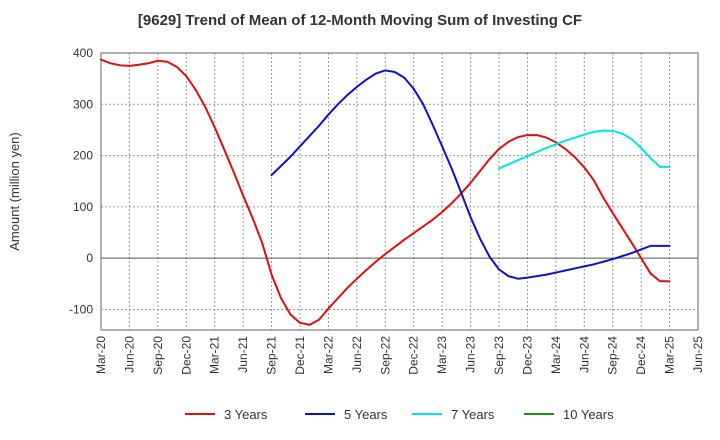 The width and height of the screenshot is (720, 440). I want to click on x-tick-label: Dec-20, so click(186, 355).